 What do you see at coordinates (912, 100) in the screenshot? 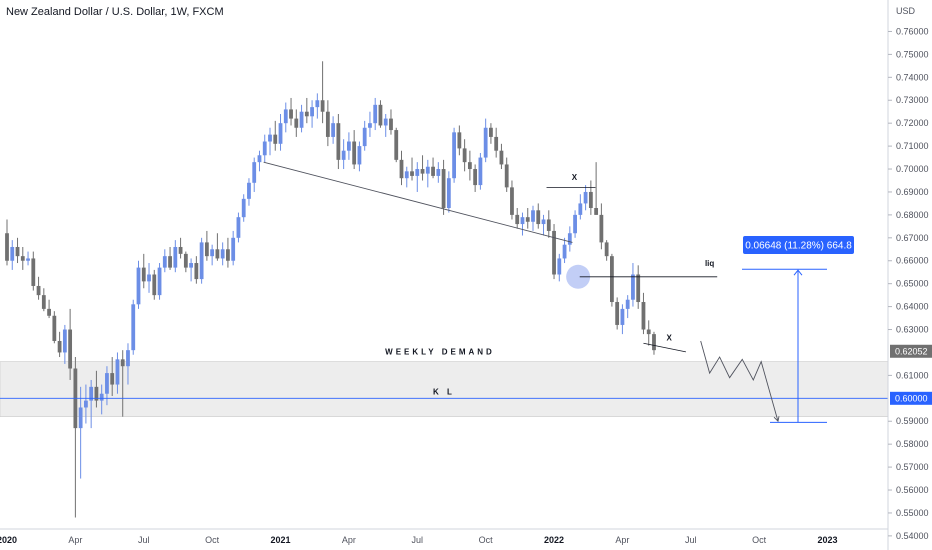
I see `price-tick-label: 0.73000` at bounding box center [912, 100].